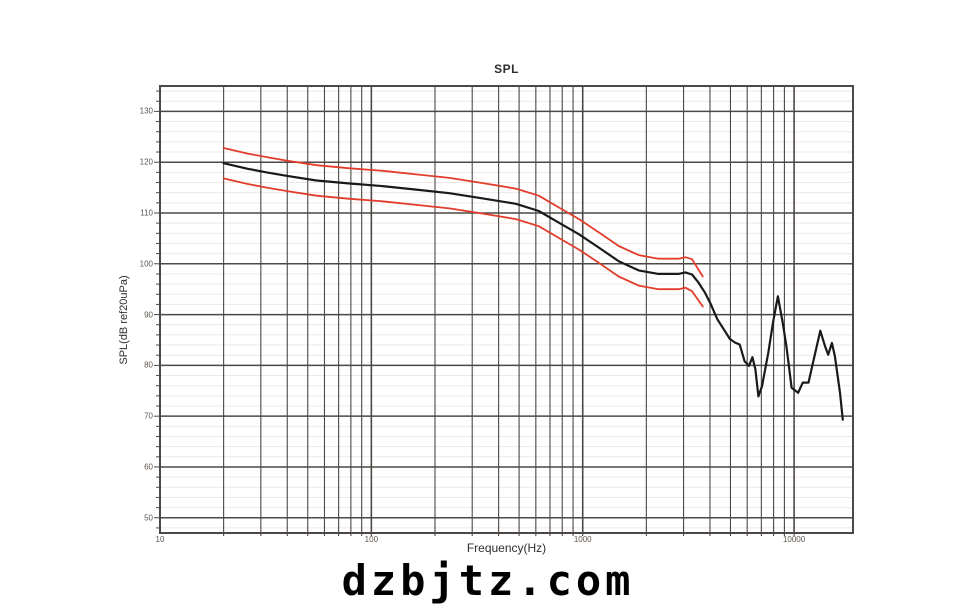 The image size is (976, 613). I want to click on y-tick-label: 70, so click(148, 416).